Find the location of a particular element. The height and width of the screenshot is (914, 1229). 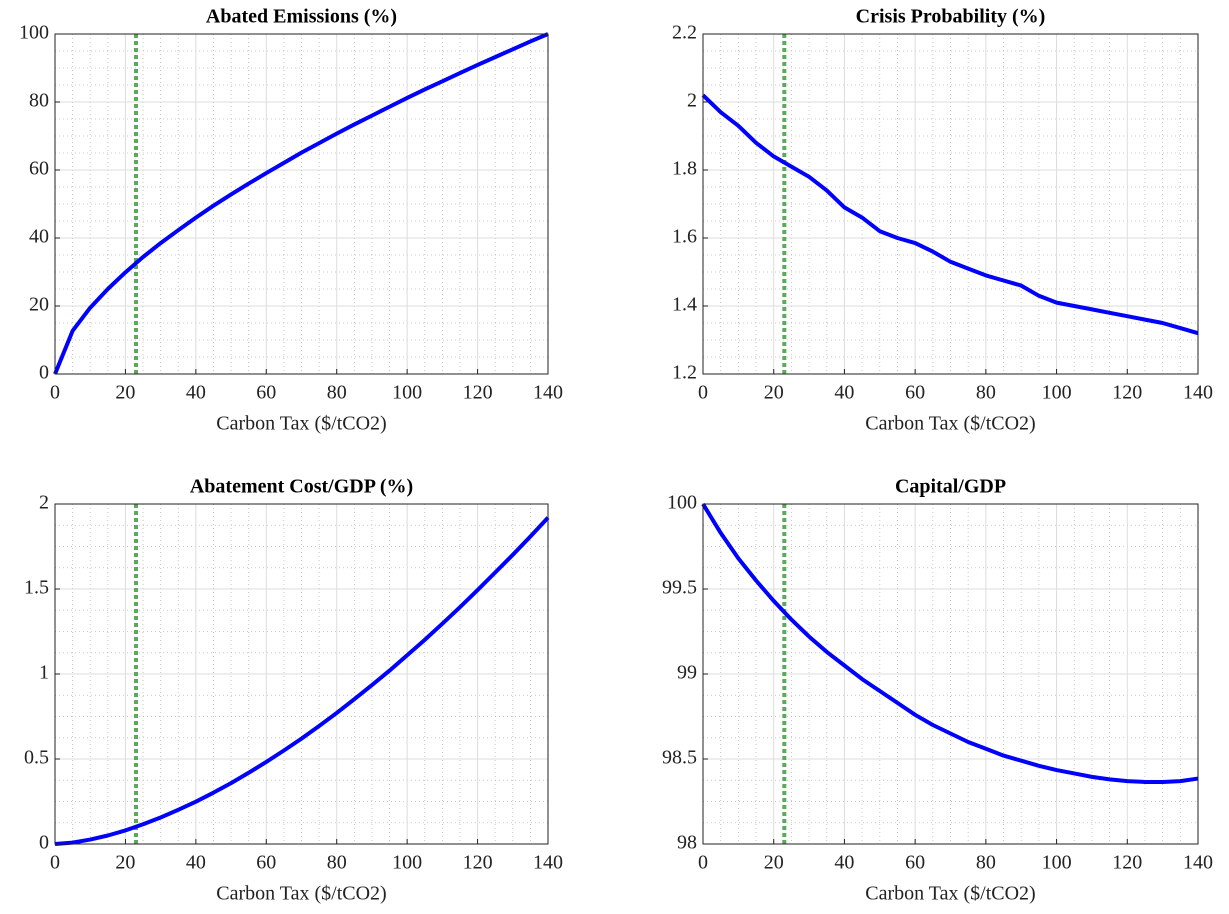

y-tick-label: 60 is located at coordinates (39, 169).